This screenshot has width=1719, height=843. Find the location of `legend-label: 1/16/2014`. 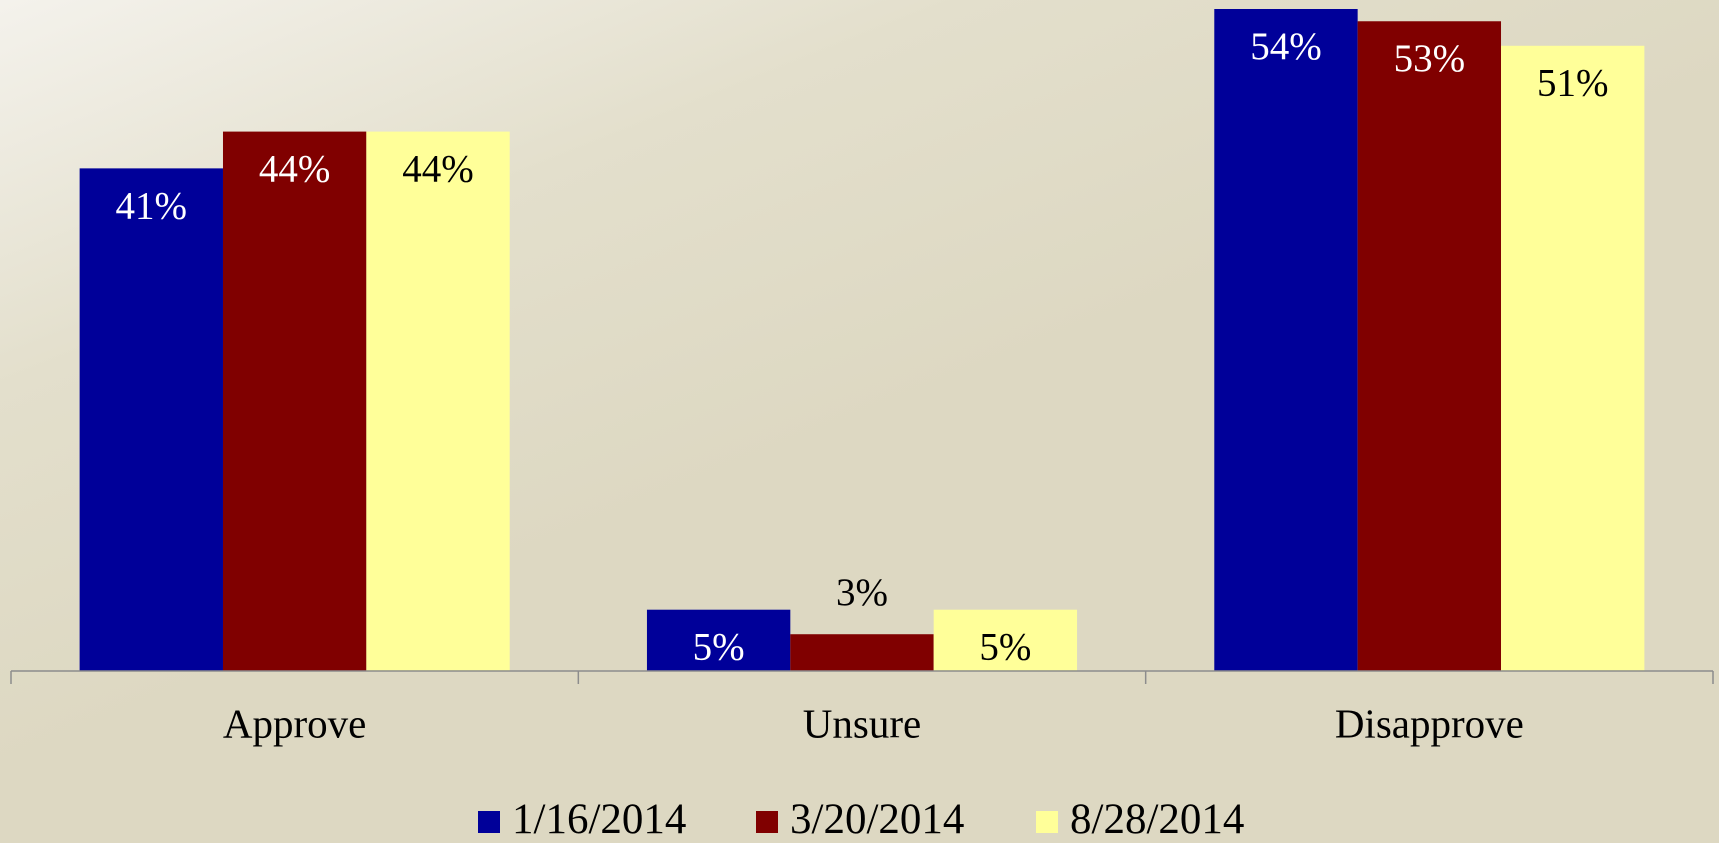

legend-label: 1/16/2014 is located at coordinates (599, 819).